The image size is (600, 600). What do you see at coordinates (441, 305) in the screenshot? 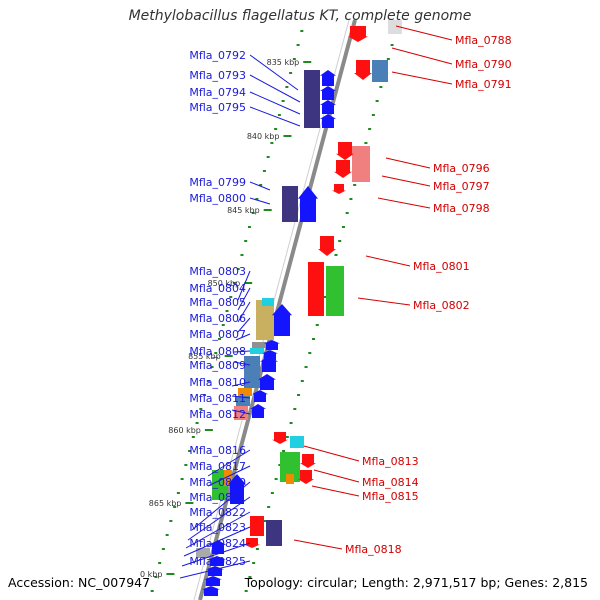
I see `gene-label-mfla_0802: Mfla_0802` at bounding box center [441, 305].